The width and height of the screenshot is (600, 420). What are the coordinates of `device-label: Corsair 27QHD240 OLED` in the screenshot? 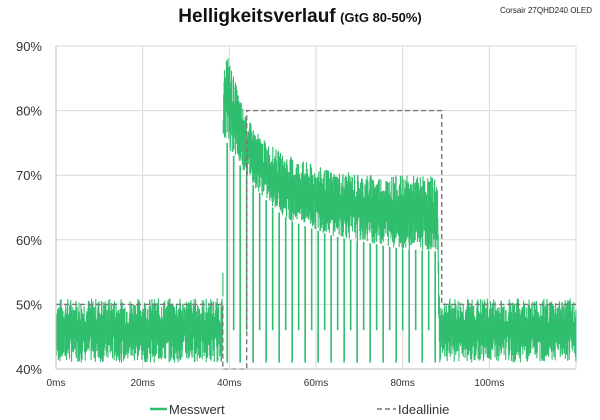 It's located at (545, 10).